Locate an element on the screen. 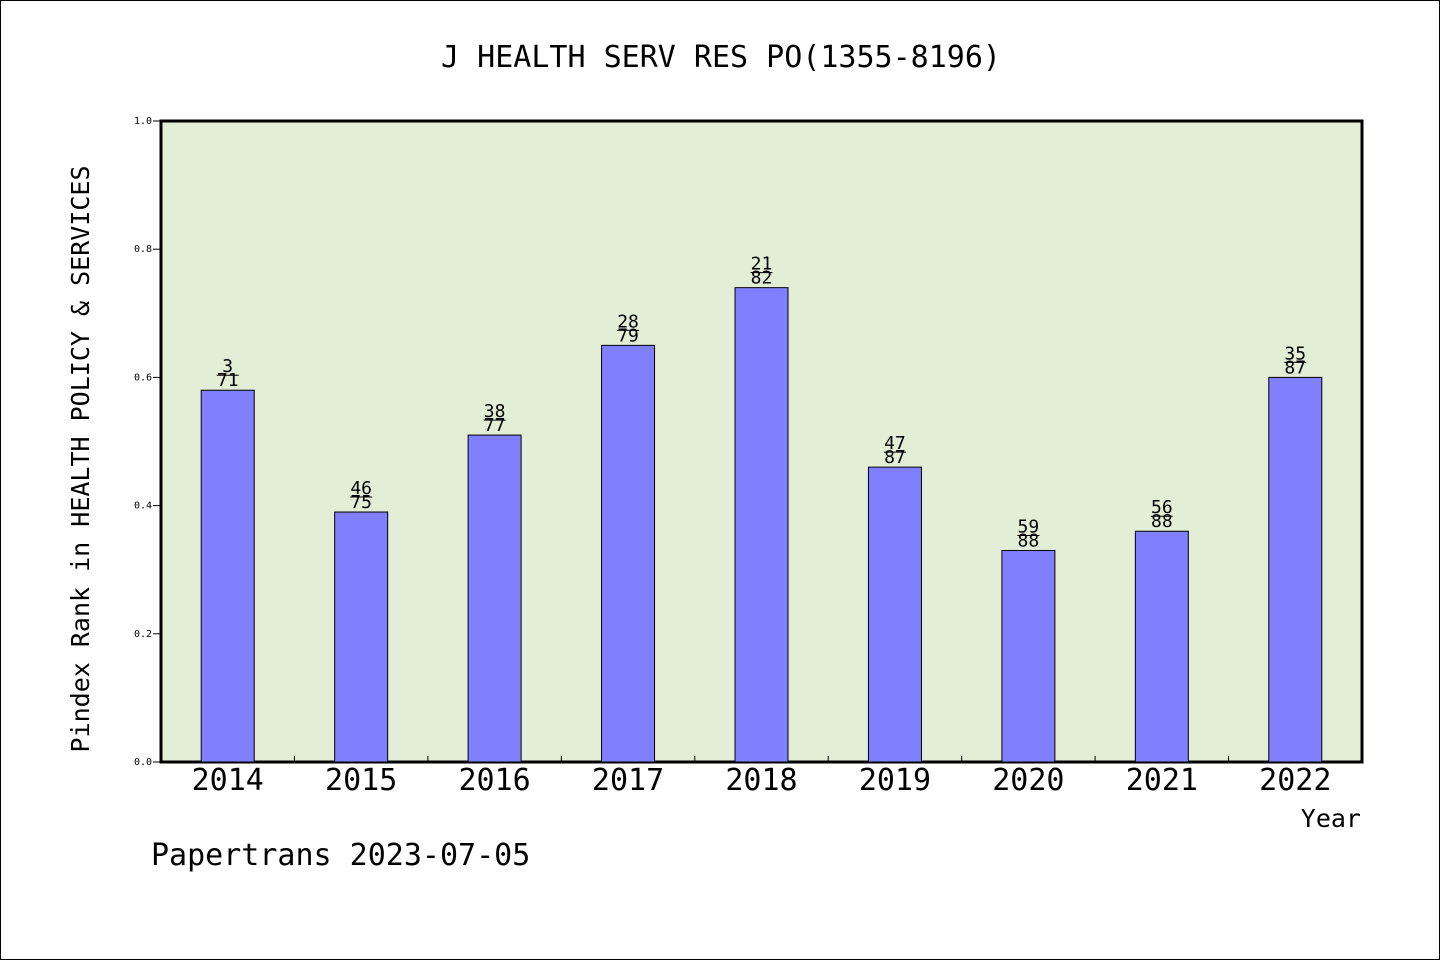 This screenshot has width=1440, height=961. x-tick-label: 2017 is located at coordinates (628, 780).